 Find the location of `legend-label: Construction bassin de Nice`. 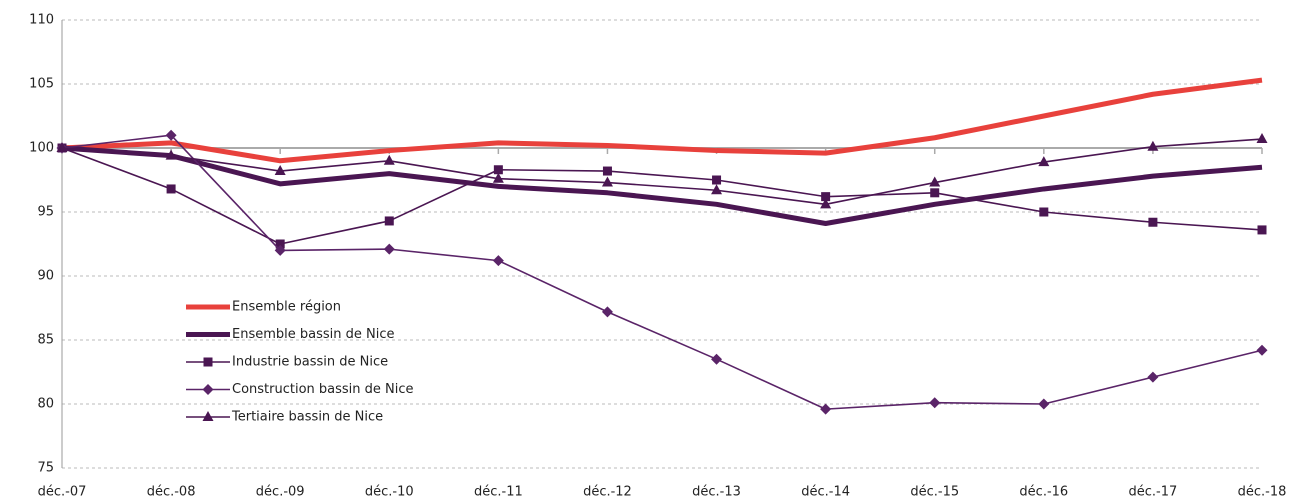

legend-label: Construction bassin de Nice is located at coordinates (323, 389).